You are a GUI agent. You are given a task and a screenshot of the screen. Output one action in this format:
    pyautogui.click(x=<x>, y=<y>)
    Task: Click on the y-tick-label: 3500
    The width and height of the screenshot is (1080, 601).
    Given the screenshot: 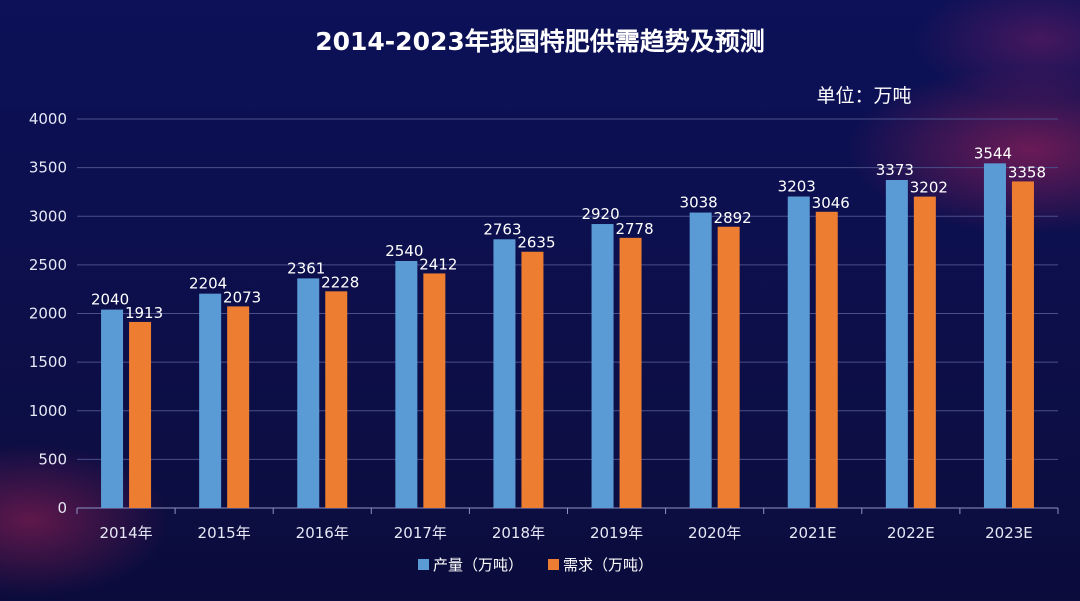 What is the action you would take?
    pyautogui.click(x=48, y=168)
    